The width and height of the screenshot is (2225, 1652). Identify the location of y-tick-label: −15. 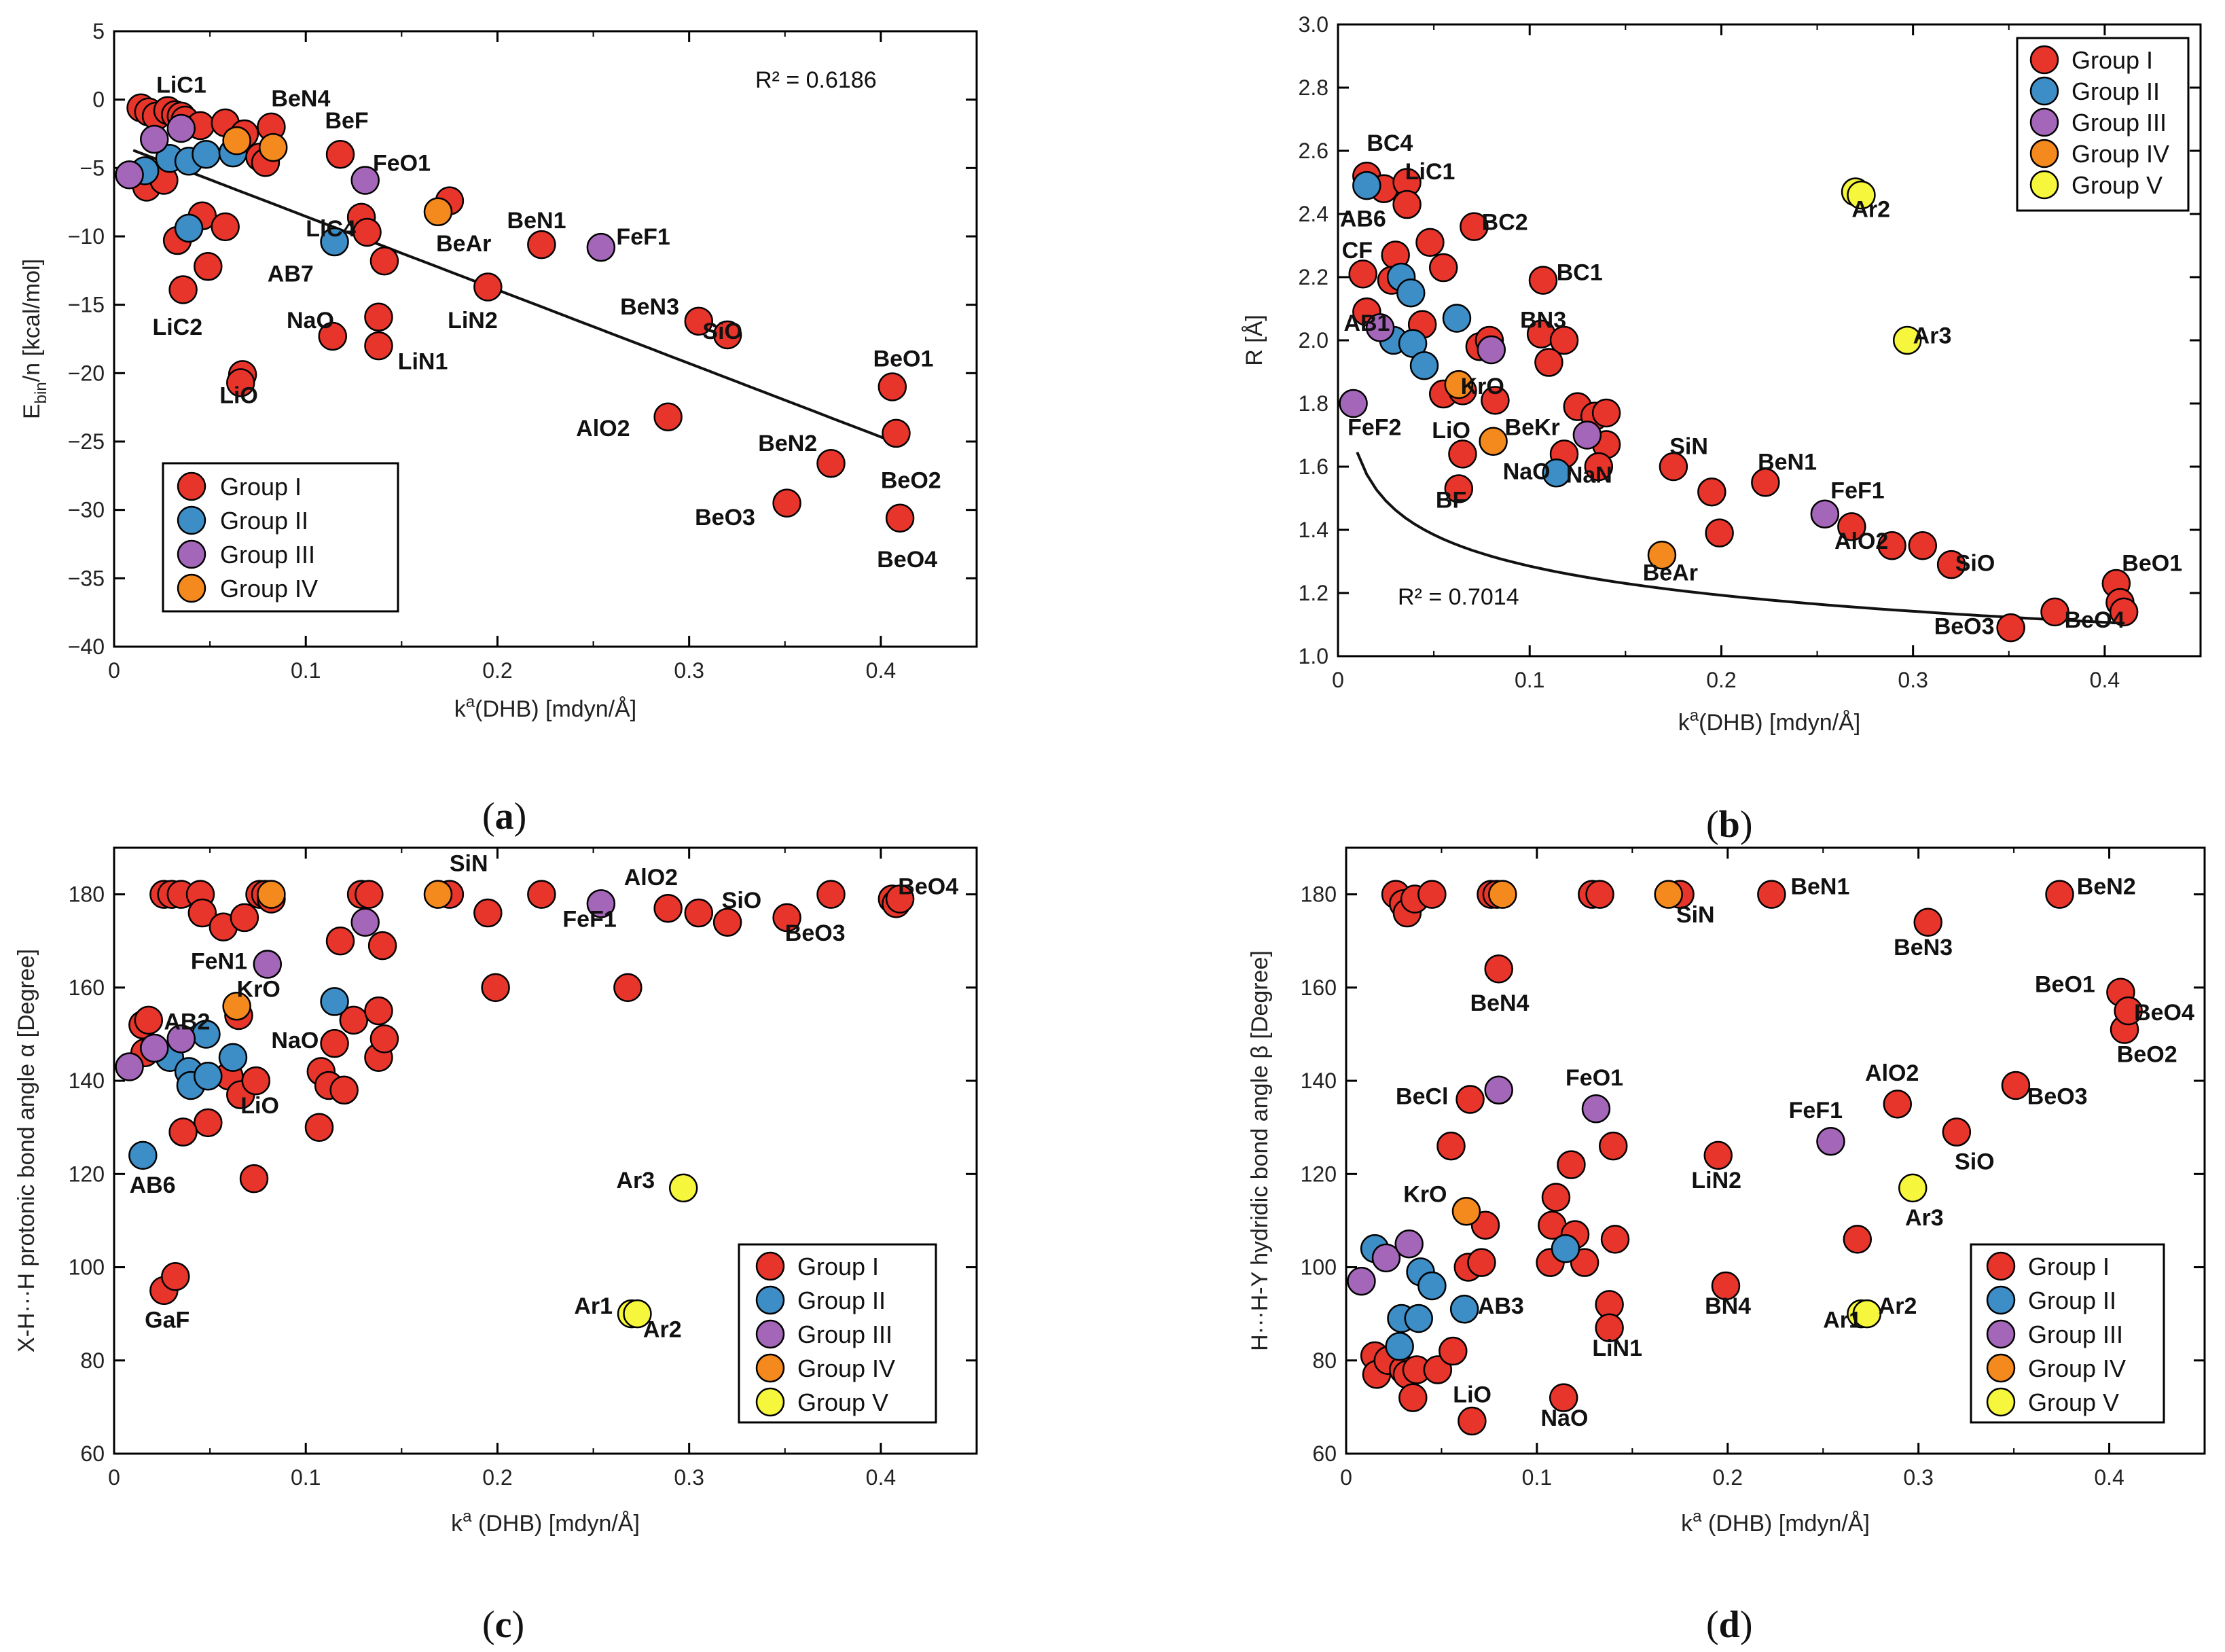
(86, 305).